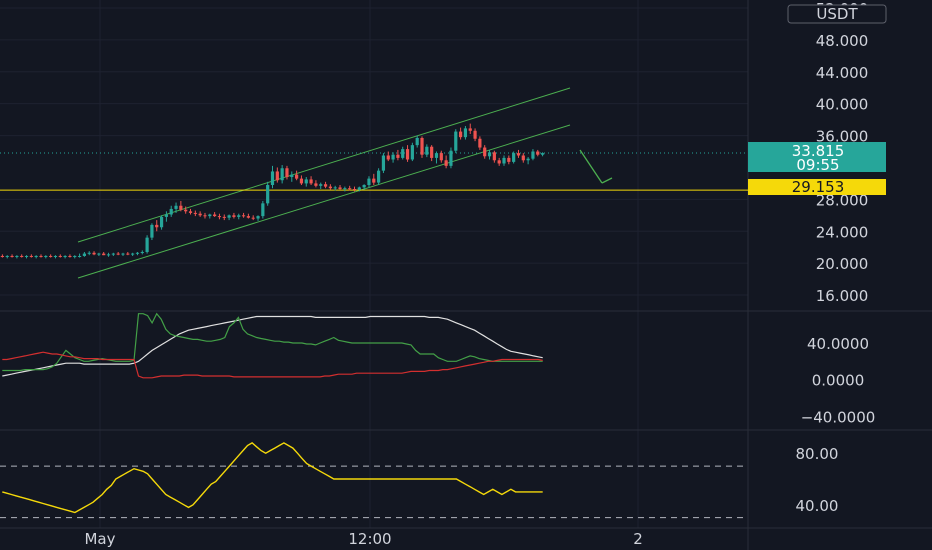 The width and height of the screenshot is (932, 550). Describe the element at coordinates (817, 480) in the screenshot. I see `oscillator-2-axis: 80.00 40.00` at that location.